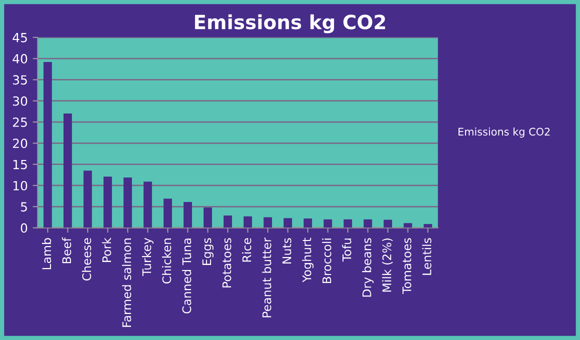 The width and height of the screenshot is (580, 340). I want to click on y-tick-label: 35, so click(20, 80).